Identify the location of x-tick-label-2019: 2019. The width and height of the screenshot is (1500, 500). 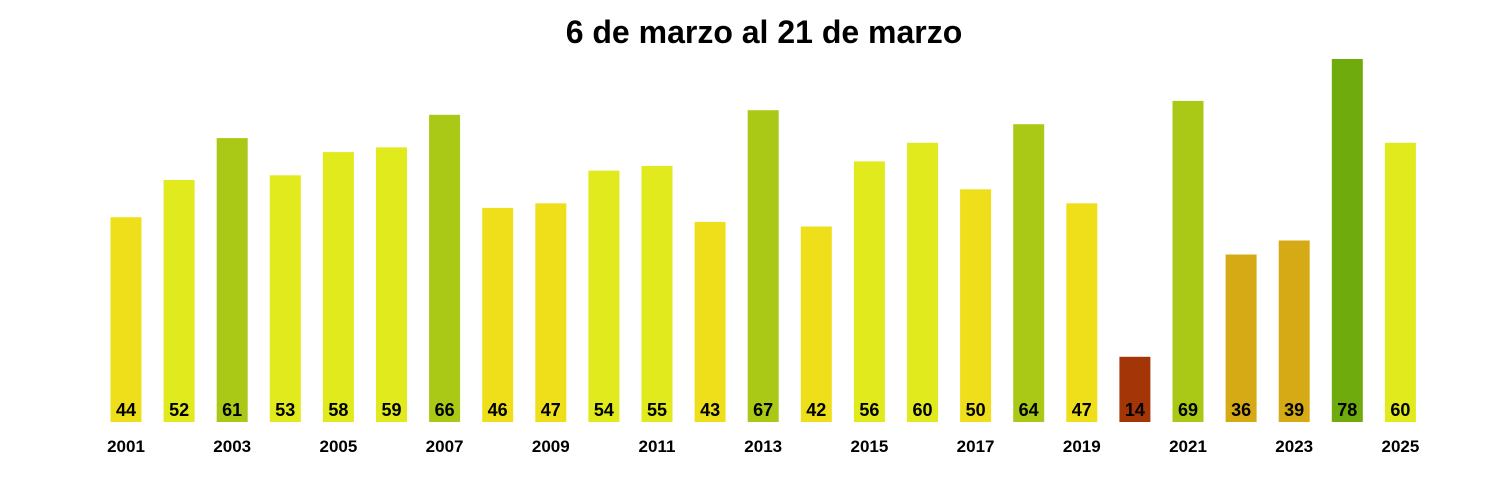
(1082, 446).